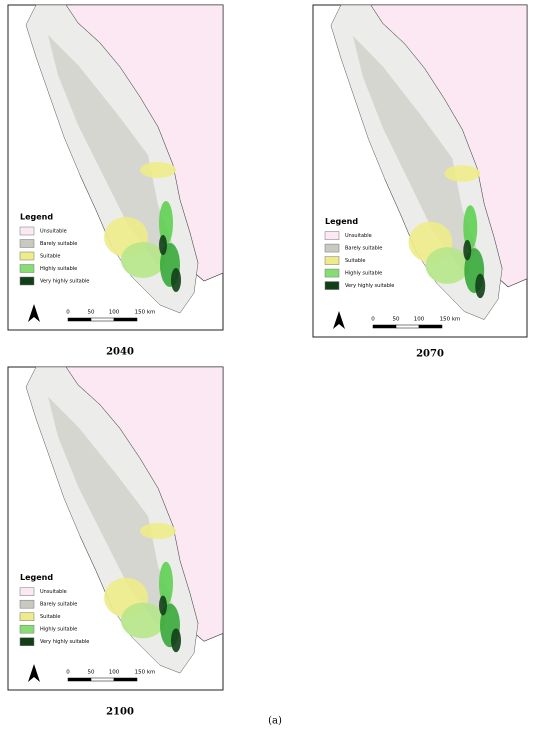 The width and height of the screenshot is (550, 732). What do you see at coordinates (120, 712) in the screenshot?
I see `year-label: 2100` at bounding box center [120, 712].